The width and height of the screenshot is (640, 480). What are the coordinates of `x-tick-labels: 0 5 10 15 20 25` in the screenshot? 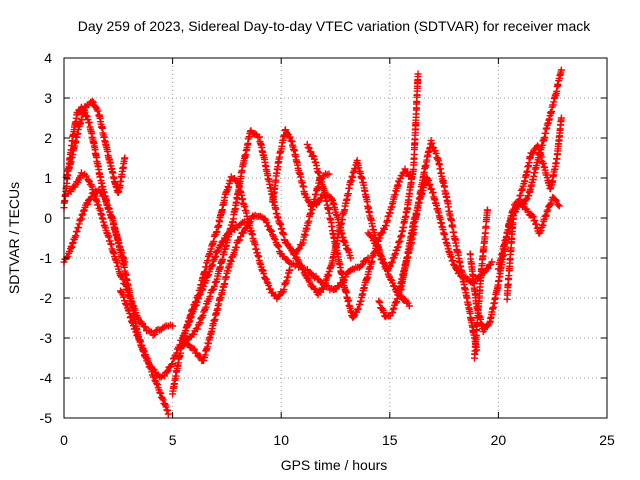 It's located at (337, 440).